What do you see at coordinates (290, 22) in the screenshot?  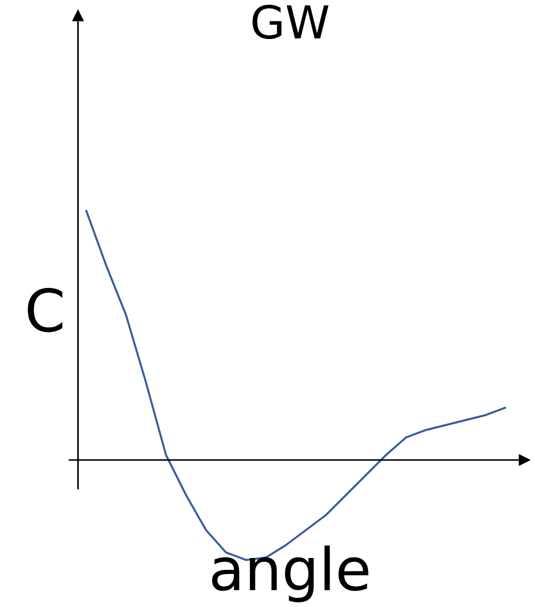 I see `chart-title: GW` at bounding box center [290, 22].